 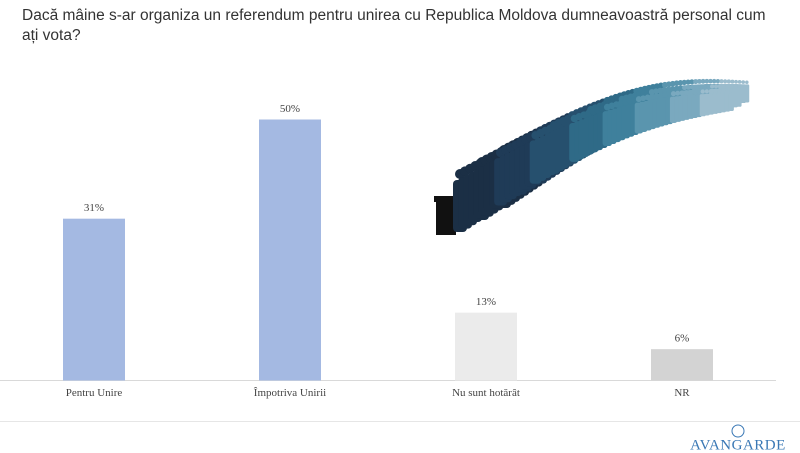 I want to click on logo-group: AVANGARDE, so click(x=738, y=438).